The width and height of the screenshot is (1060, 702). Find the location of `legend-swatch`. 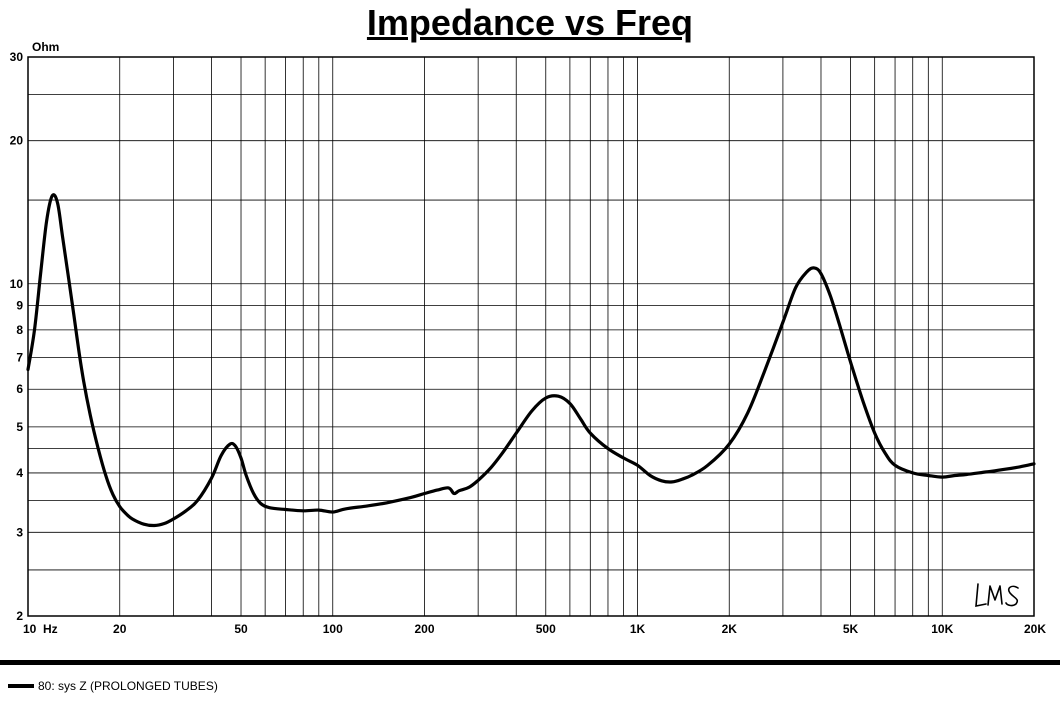

legend-swatch is located at coordinates (21, 686).